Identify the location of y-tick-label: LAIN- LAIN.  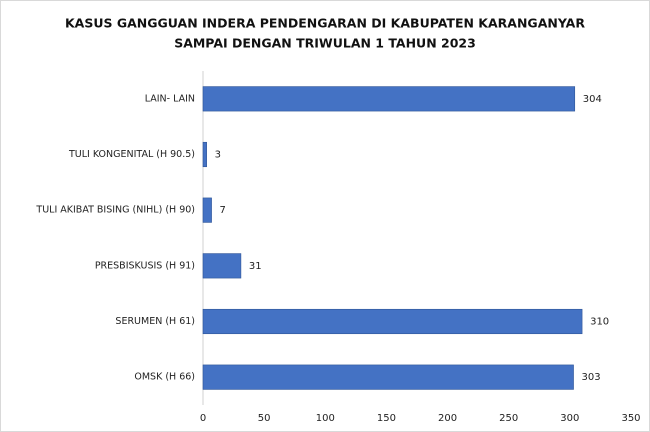
(170, 98).